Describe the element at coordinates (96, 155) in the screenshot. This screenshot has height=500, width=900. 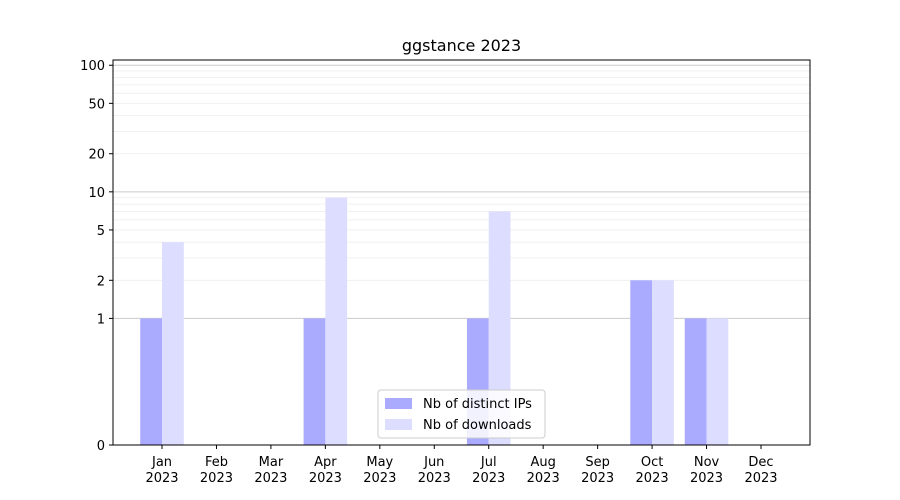
I see `y-tick-label: 20` at that location.